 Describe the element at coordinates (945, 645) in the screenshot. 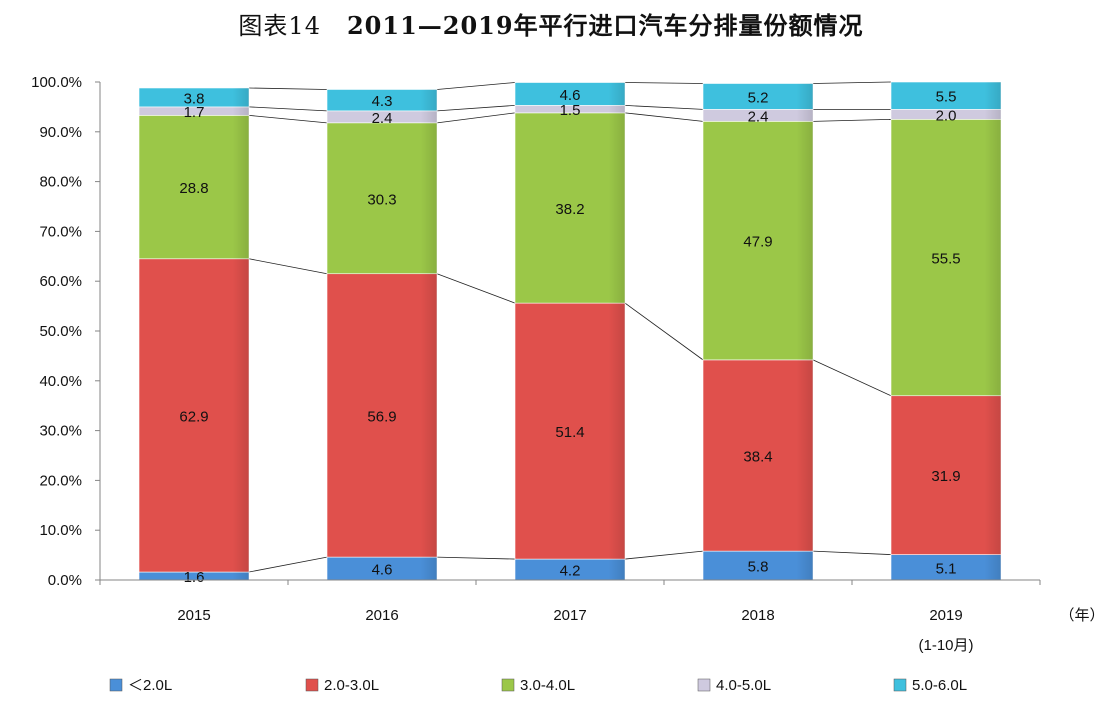

I see `x-category-sublabel: (1-10月)` at that location.